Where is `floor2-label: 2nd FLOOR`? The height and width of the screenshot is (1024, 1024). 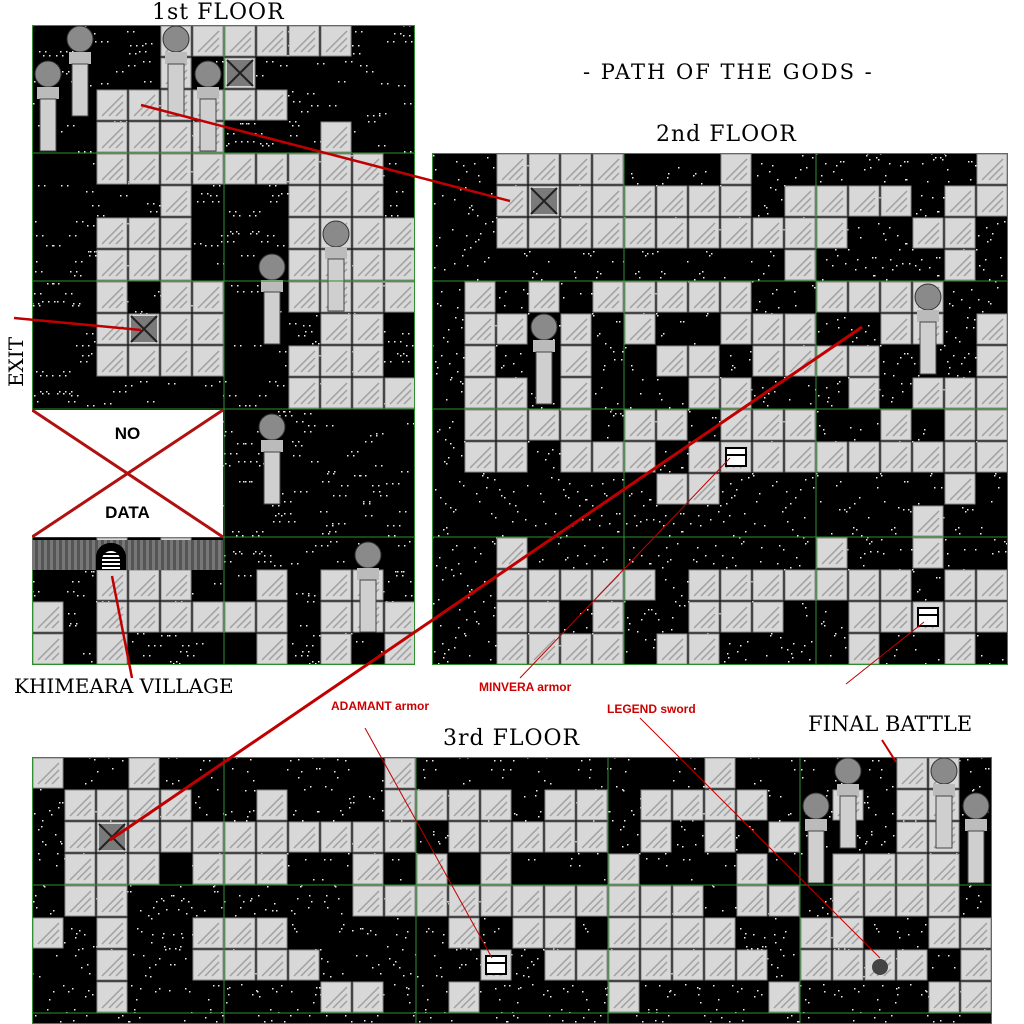 floor2-label: 2nd FLOOR is located at coordinates (726, 134).